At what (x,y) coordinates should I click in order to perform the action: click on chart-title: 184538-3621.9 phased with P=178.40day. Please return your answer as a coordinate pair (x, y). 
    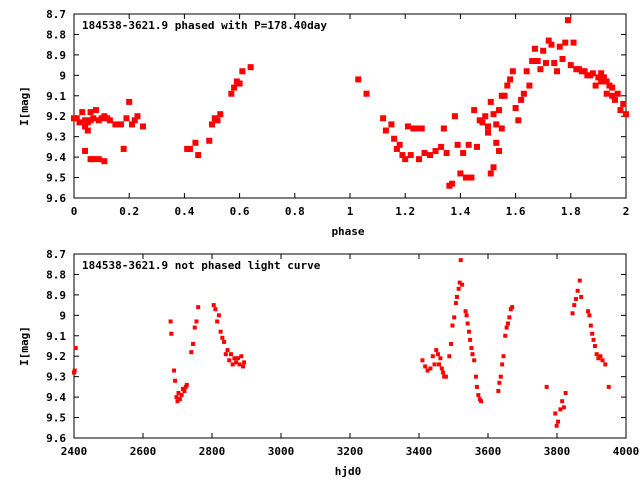
    Looking at the image, I should click on (204, 25).